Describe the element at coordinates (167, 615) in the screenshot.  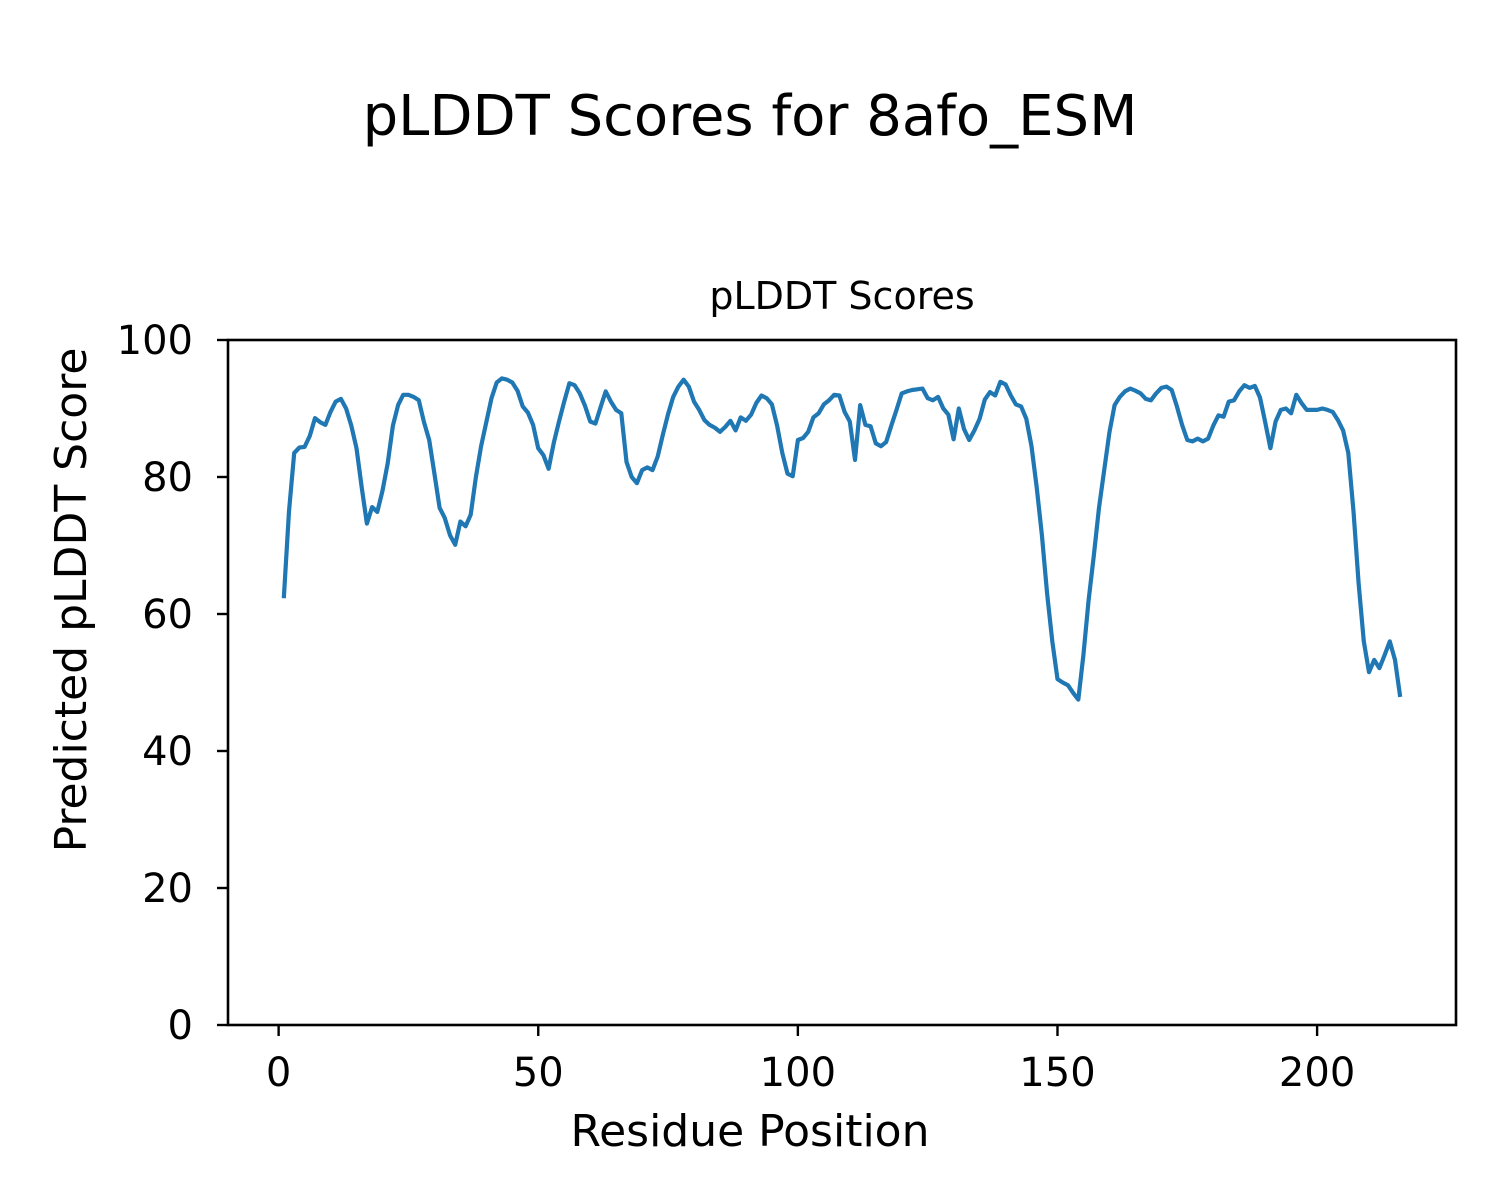
I see `y-tick-label: 60` at that location.